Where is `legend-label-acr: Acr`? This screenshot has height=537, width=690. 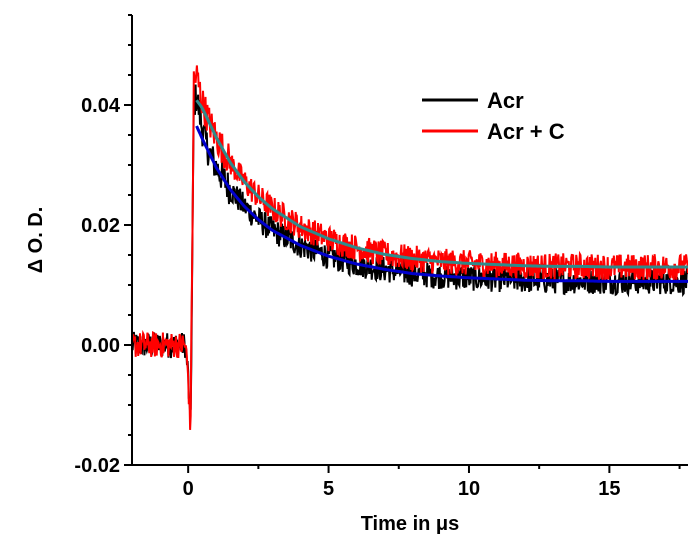 legend-label-acr: Acr is located at coordinates (505, 100).